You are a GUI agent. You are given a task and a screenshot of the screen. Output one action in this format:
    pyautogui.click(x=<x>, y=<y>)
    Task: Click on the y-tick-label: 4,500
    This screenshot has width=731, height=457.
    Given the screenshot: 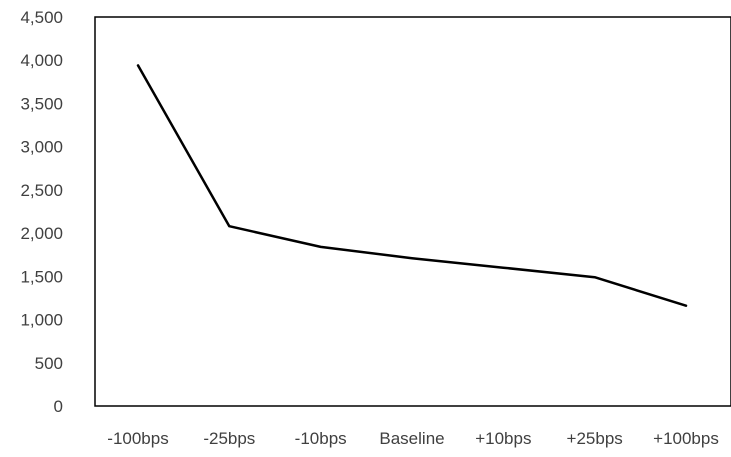 What is the action you would take?
    pyautogui.click(x=41, y=17)
    